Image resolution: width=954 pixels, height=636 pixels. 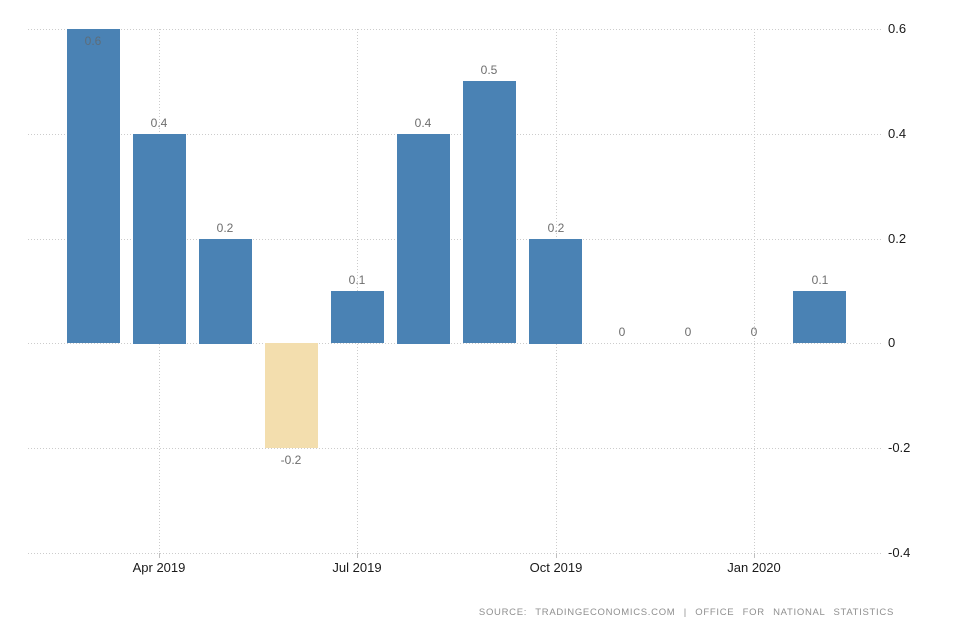 I want to click on bar-value-label: 0.6, so click(x=93, y=41).